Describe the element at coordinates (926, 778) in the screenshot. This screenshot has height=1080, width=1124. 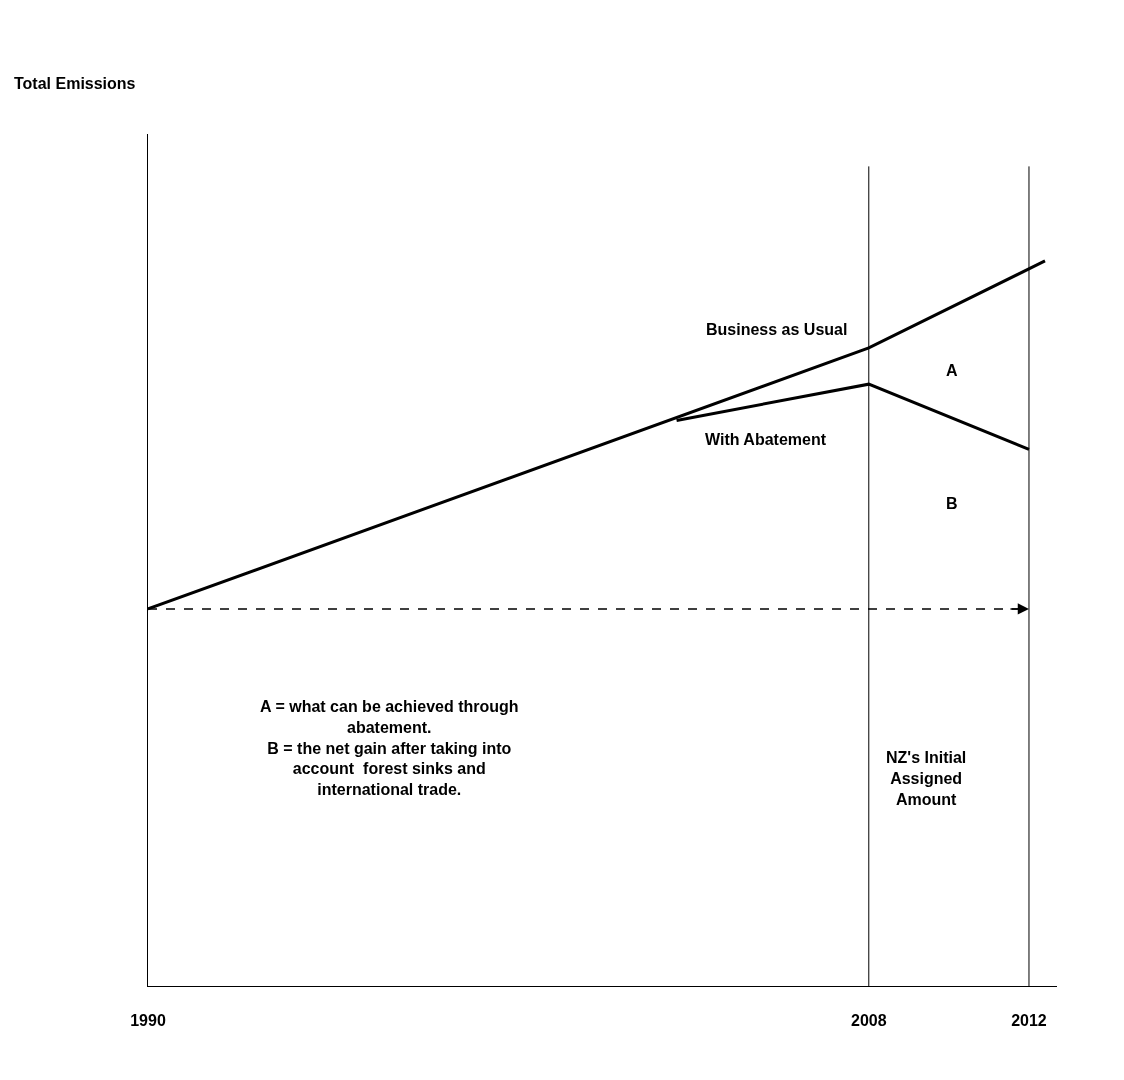
I see `annotation: NZ's Initial Assigned Amount` at that location.